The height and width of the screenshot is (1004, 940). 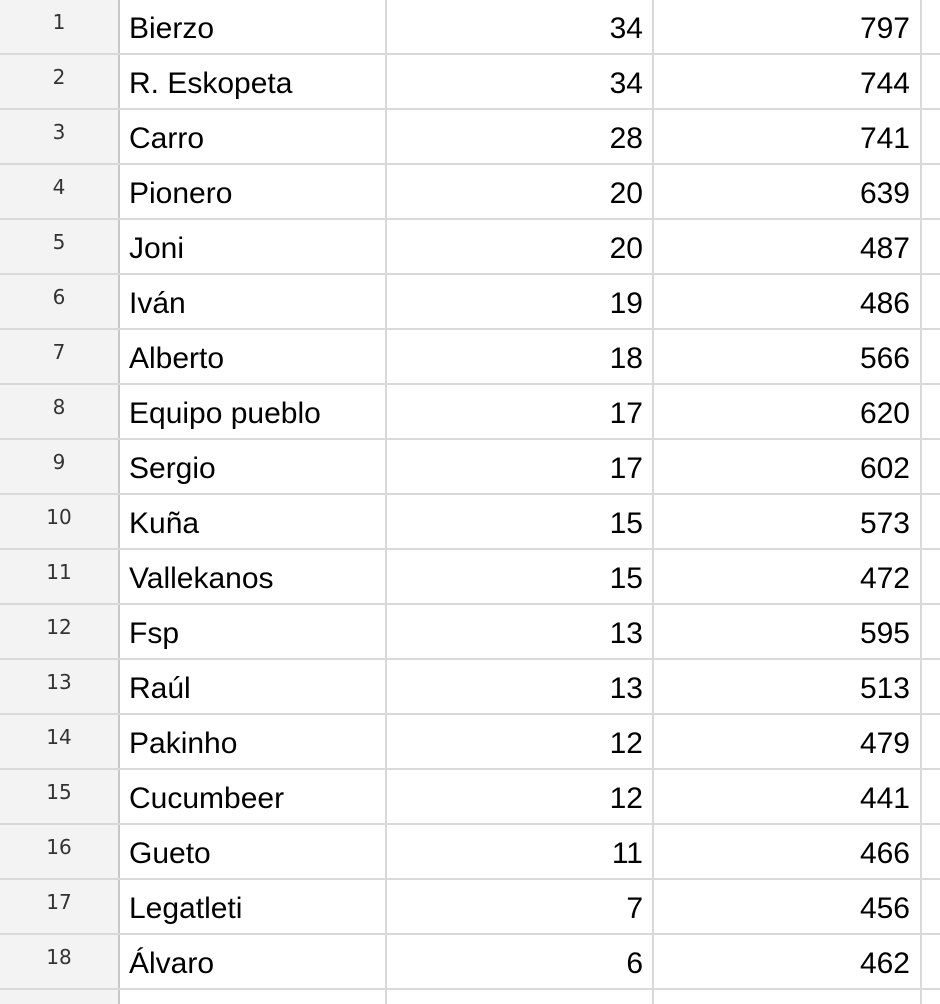 I want to click on cell-name: Carro, so click(x=253, y=136).